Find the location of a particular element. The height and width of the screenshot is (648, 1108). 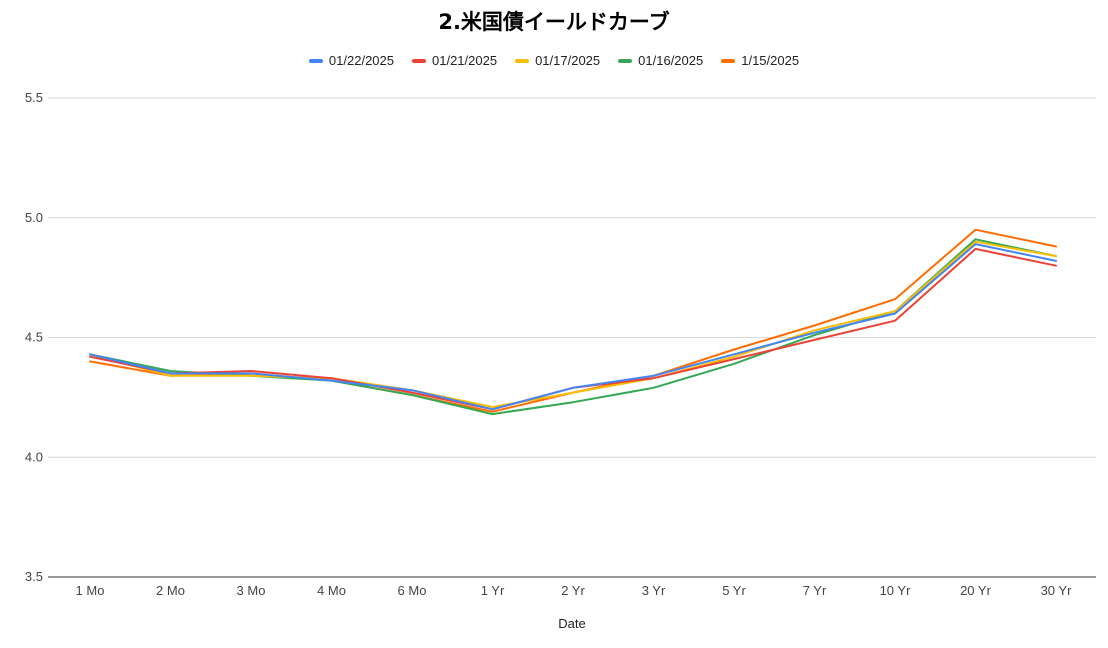

x-tick-label: 10 Yr is located at coordinates (896, 590).